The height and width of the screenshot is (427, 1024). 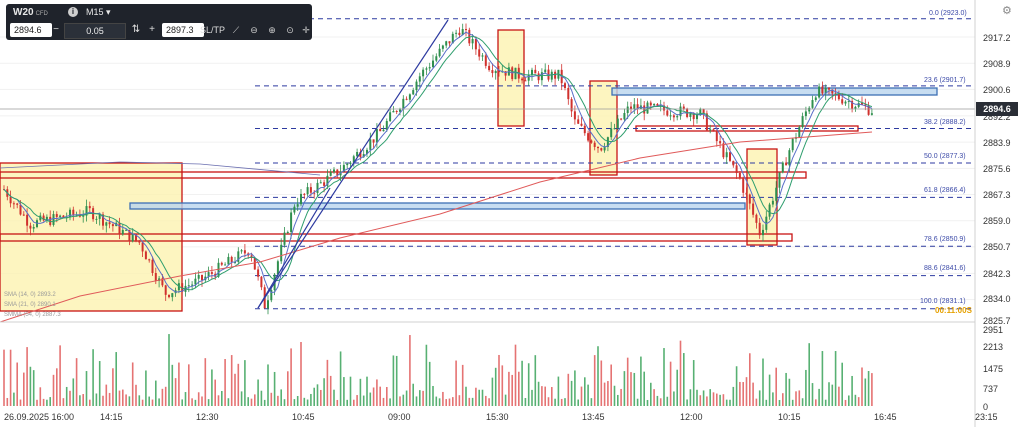 What do you see at coordinates (31, 30) in the screenshot?
I see `sell-price-button: 2894.6` at bounding box center [31, 30].